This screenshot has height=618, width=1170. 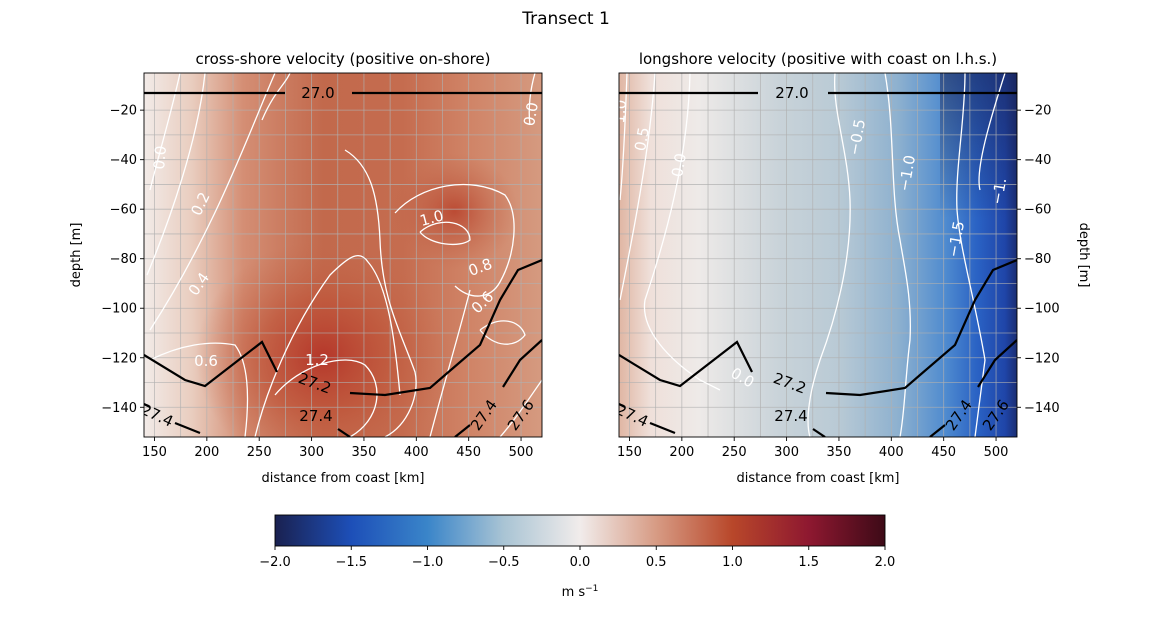 I want to click on colorbar-ticks: −2.0 −1.5 −1.0 −0.5 0.0 0.5 1.0 1.5 2.0, so click(x=577, y=558).